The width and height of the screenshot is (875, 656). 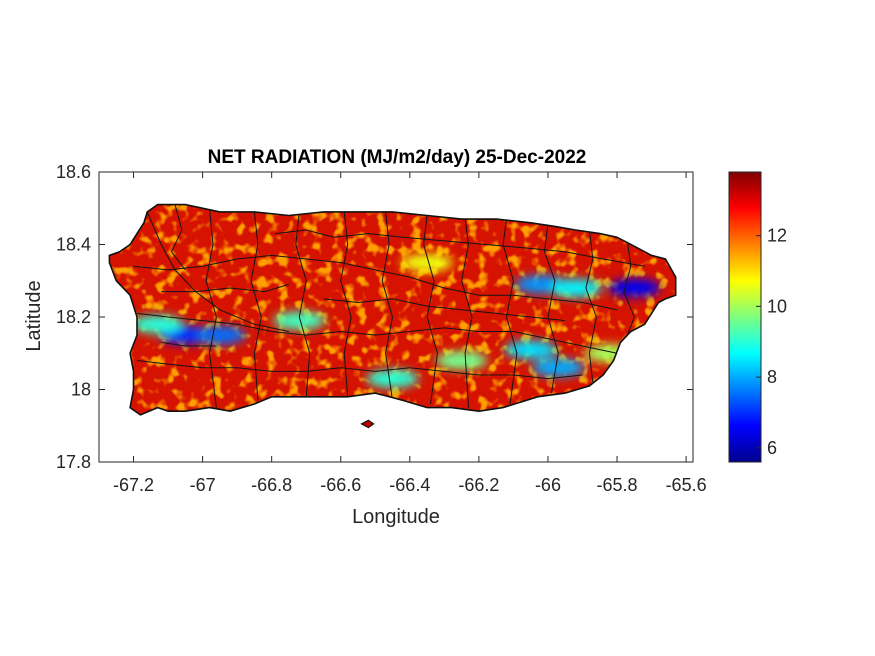 What do you see at coordinates (548, 485) in the screenshot?
I see `x-tick-label: -66` at bounding box center [548, 485].